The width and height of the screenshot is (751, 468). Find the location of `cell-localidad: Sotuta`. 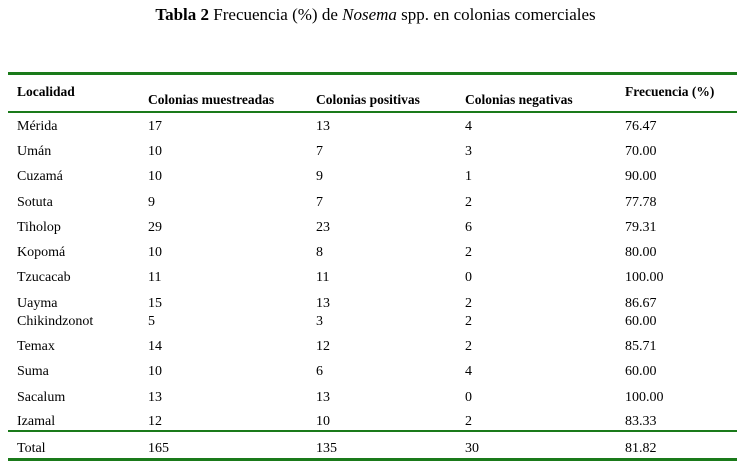

cell-localidad: Sotuta is located at coordinates (35, 202).